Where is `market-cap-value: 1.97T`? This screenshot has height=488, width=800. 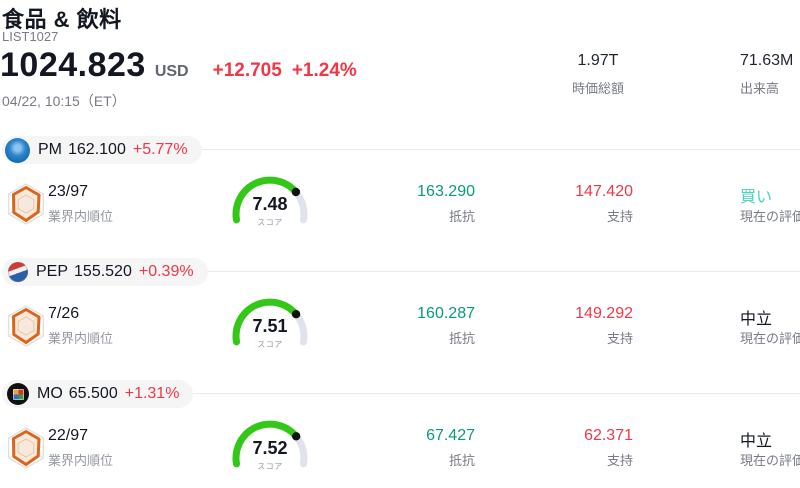
market-cap-value: 1.97T is located at coordinates (598, 60).